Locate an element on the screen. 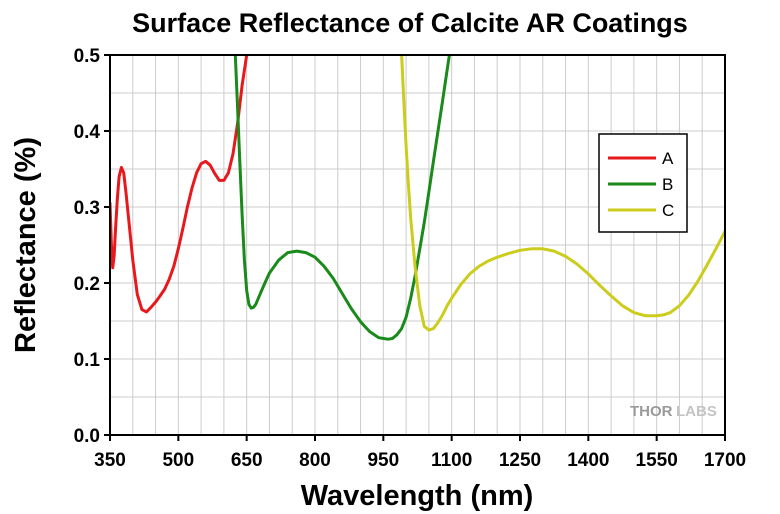 The image size is (780, 514). y-tick-label: 0.3 is located at coordinates (87, 208).